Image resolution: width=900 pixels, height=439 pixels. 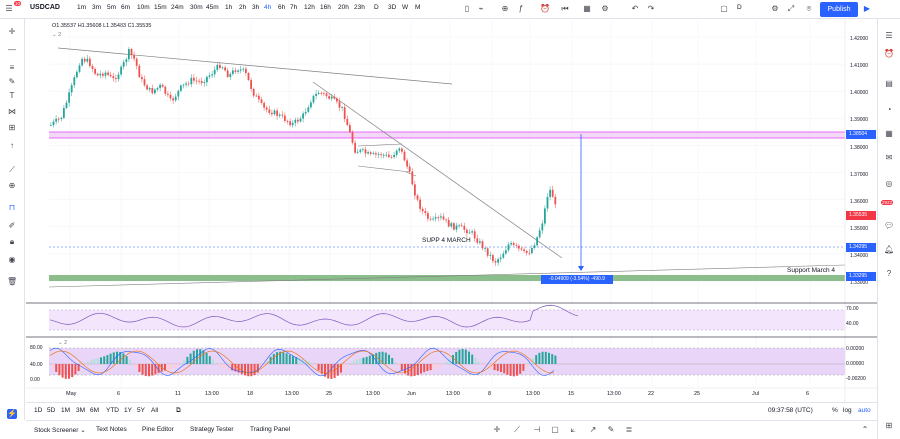 I want to click on pane-count: ⌄ 2, so click(x=57, y=35).